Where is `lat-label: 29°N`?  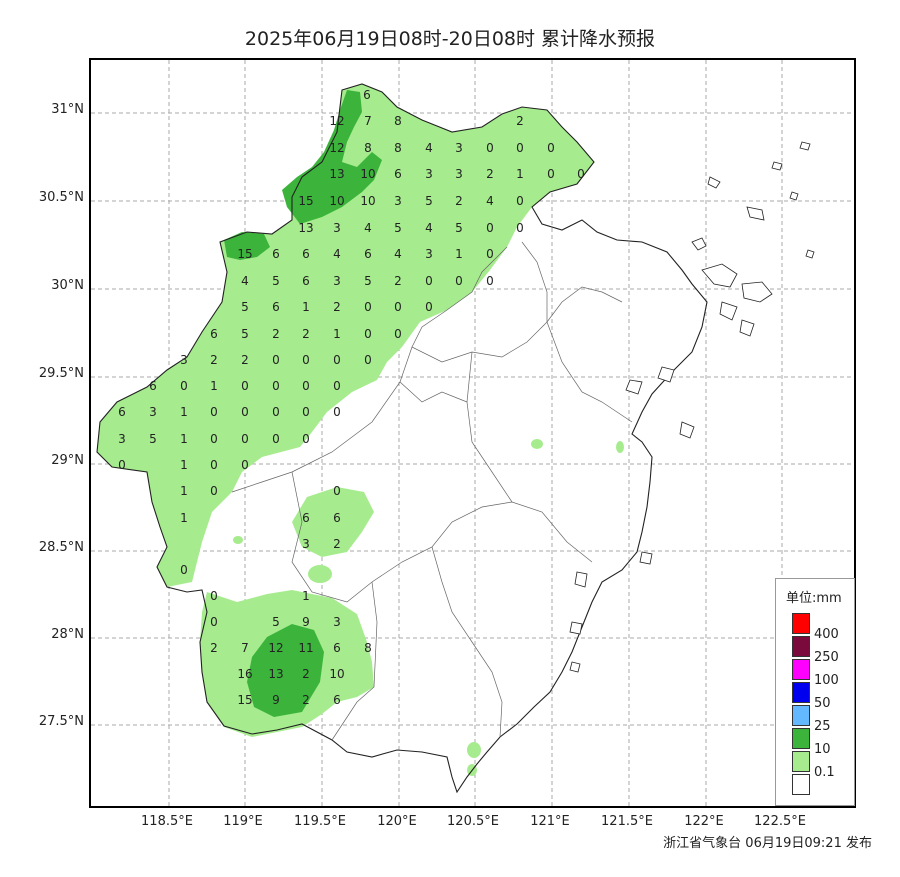
lat-label: 29°N is located at coordinates (67, 460).